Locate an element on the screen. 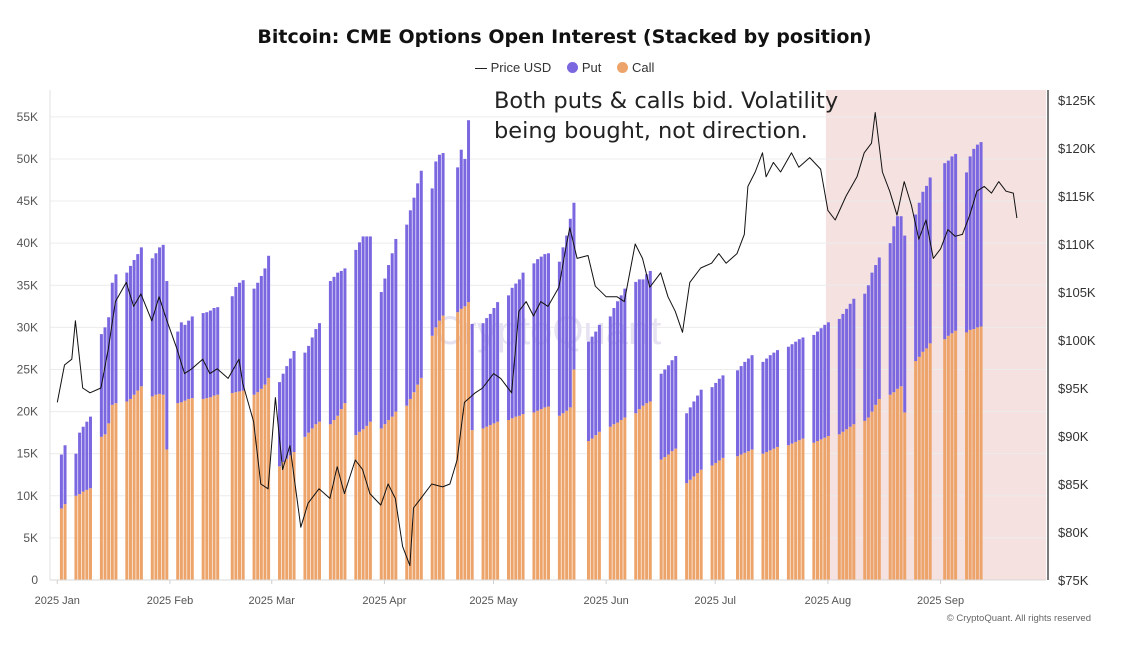 This screenshot has width=1129, height=653. y-right-tick-label: $125K is located at coordinates (1077, 100).